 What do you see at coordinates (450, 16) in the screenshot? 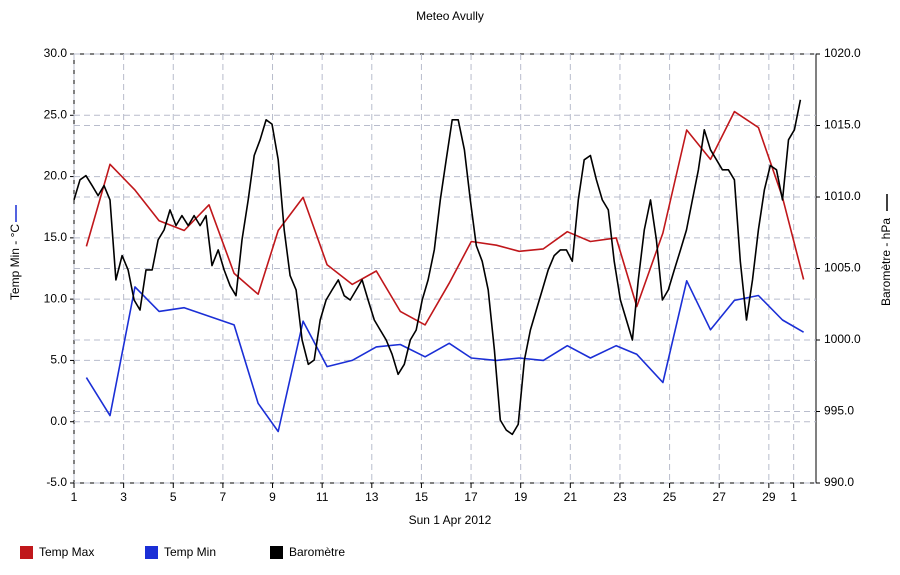
I see `chart-title: Meteo Avully` at bounding box center [450, 16].